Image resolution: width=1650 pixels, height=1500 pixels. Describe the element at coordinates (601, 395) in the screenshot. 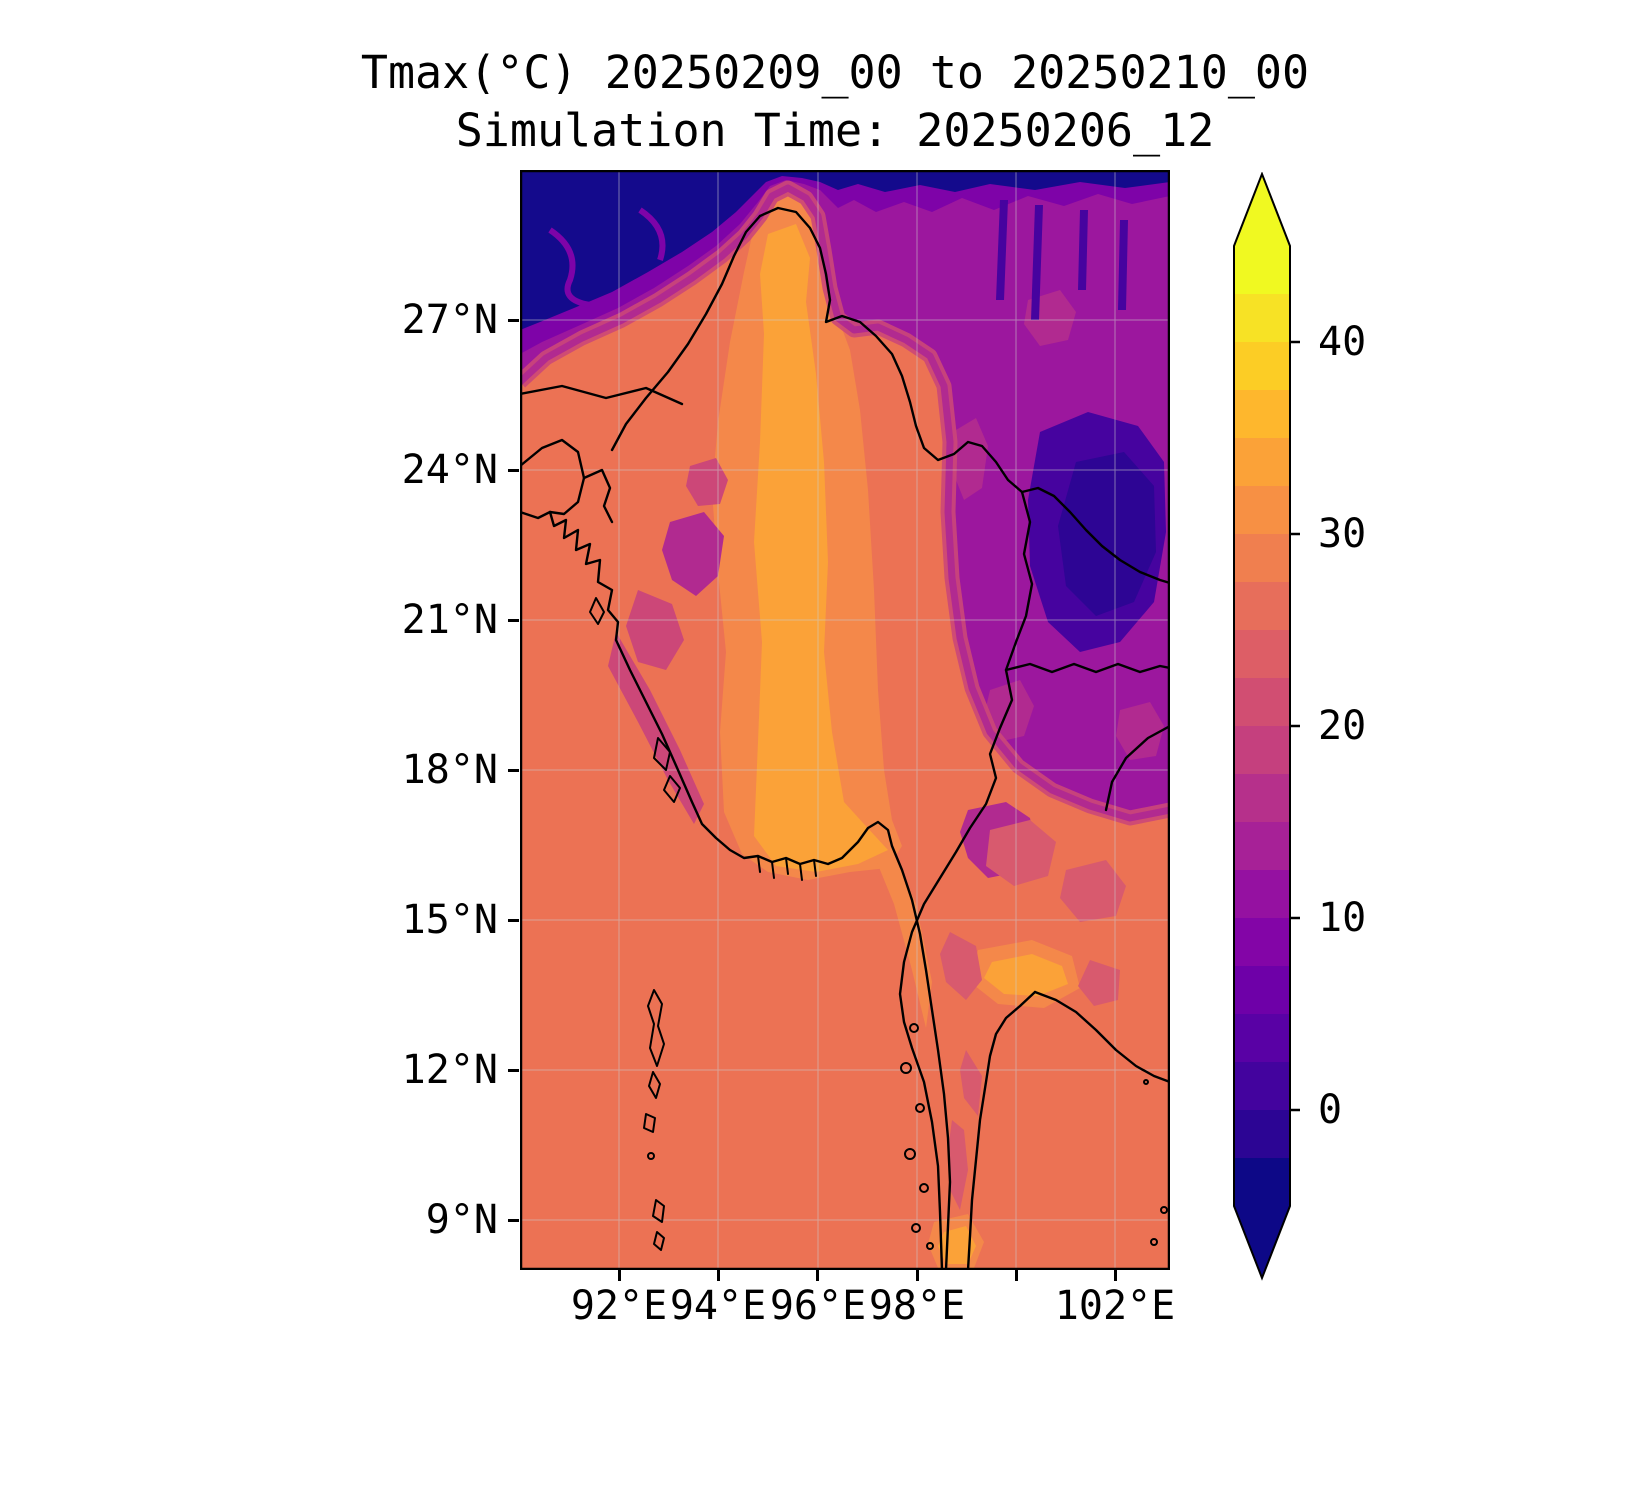

I see `border-assam` at that location.